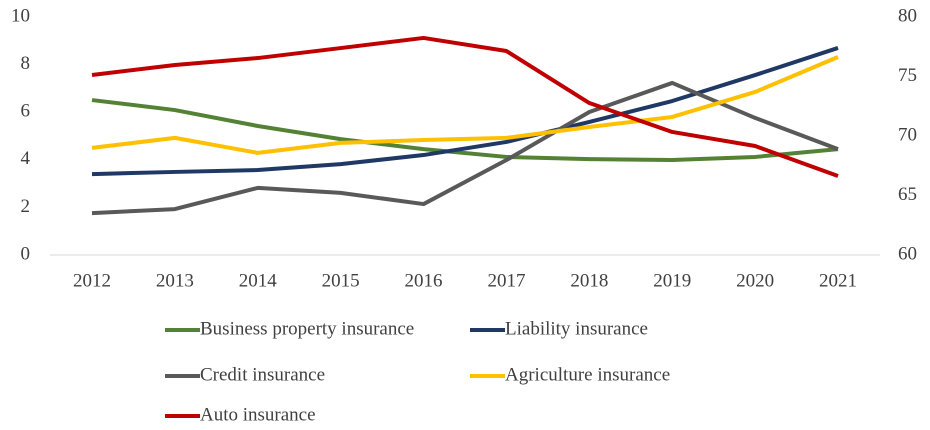  I want to click on y-tick-label: 4, so click(26, 158).